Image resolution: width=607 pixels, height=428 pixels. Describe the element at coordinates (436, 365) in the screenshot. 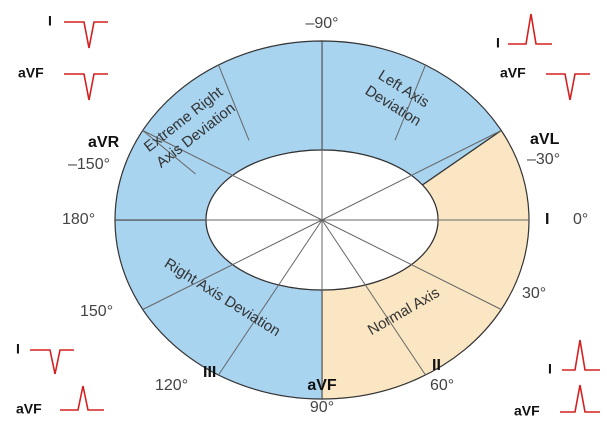

I see `lead-label: II` at that location.